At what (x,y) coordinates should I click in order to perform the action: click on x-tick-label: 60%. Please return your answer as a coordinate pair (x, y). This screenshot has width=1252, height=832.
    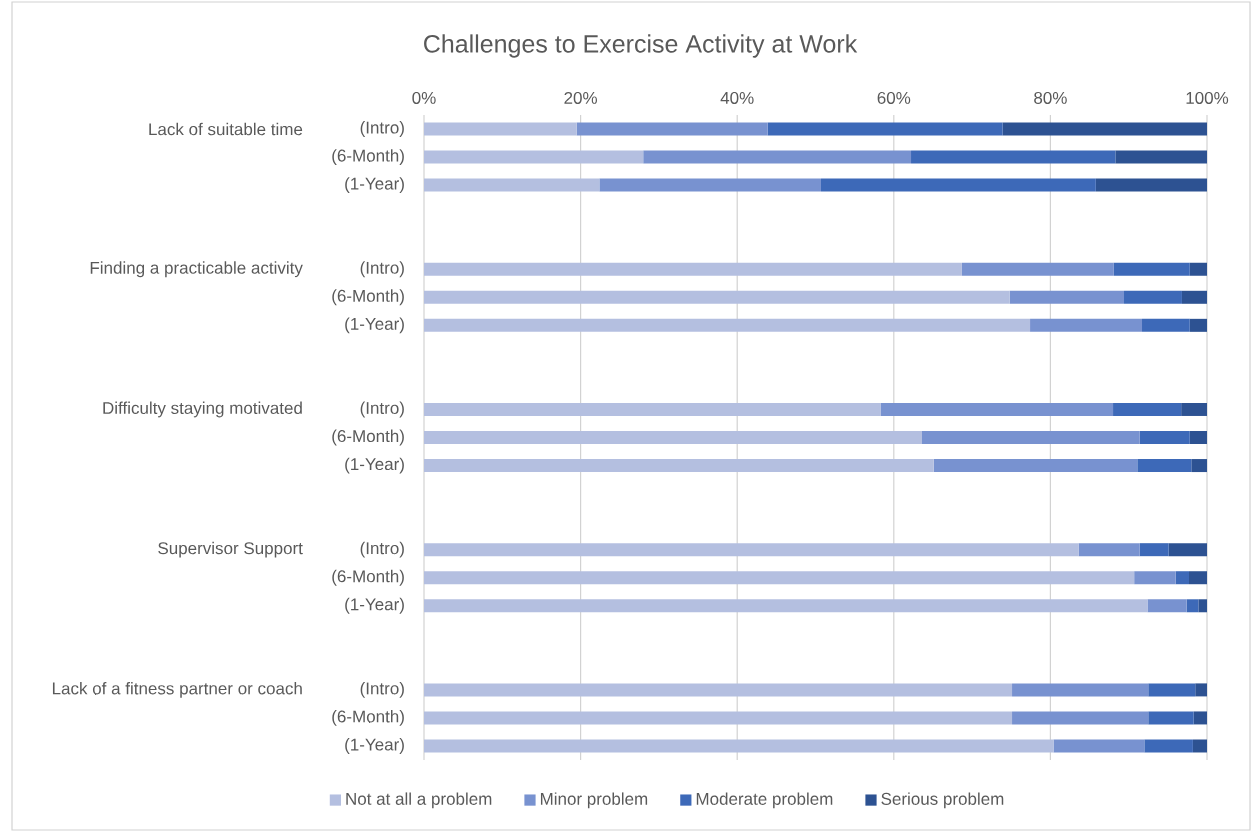
    Looking at the image, I should click on (894, 97).